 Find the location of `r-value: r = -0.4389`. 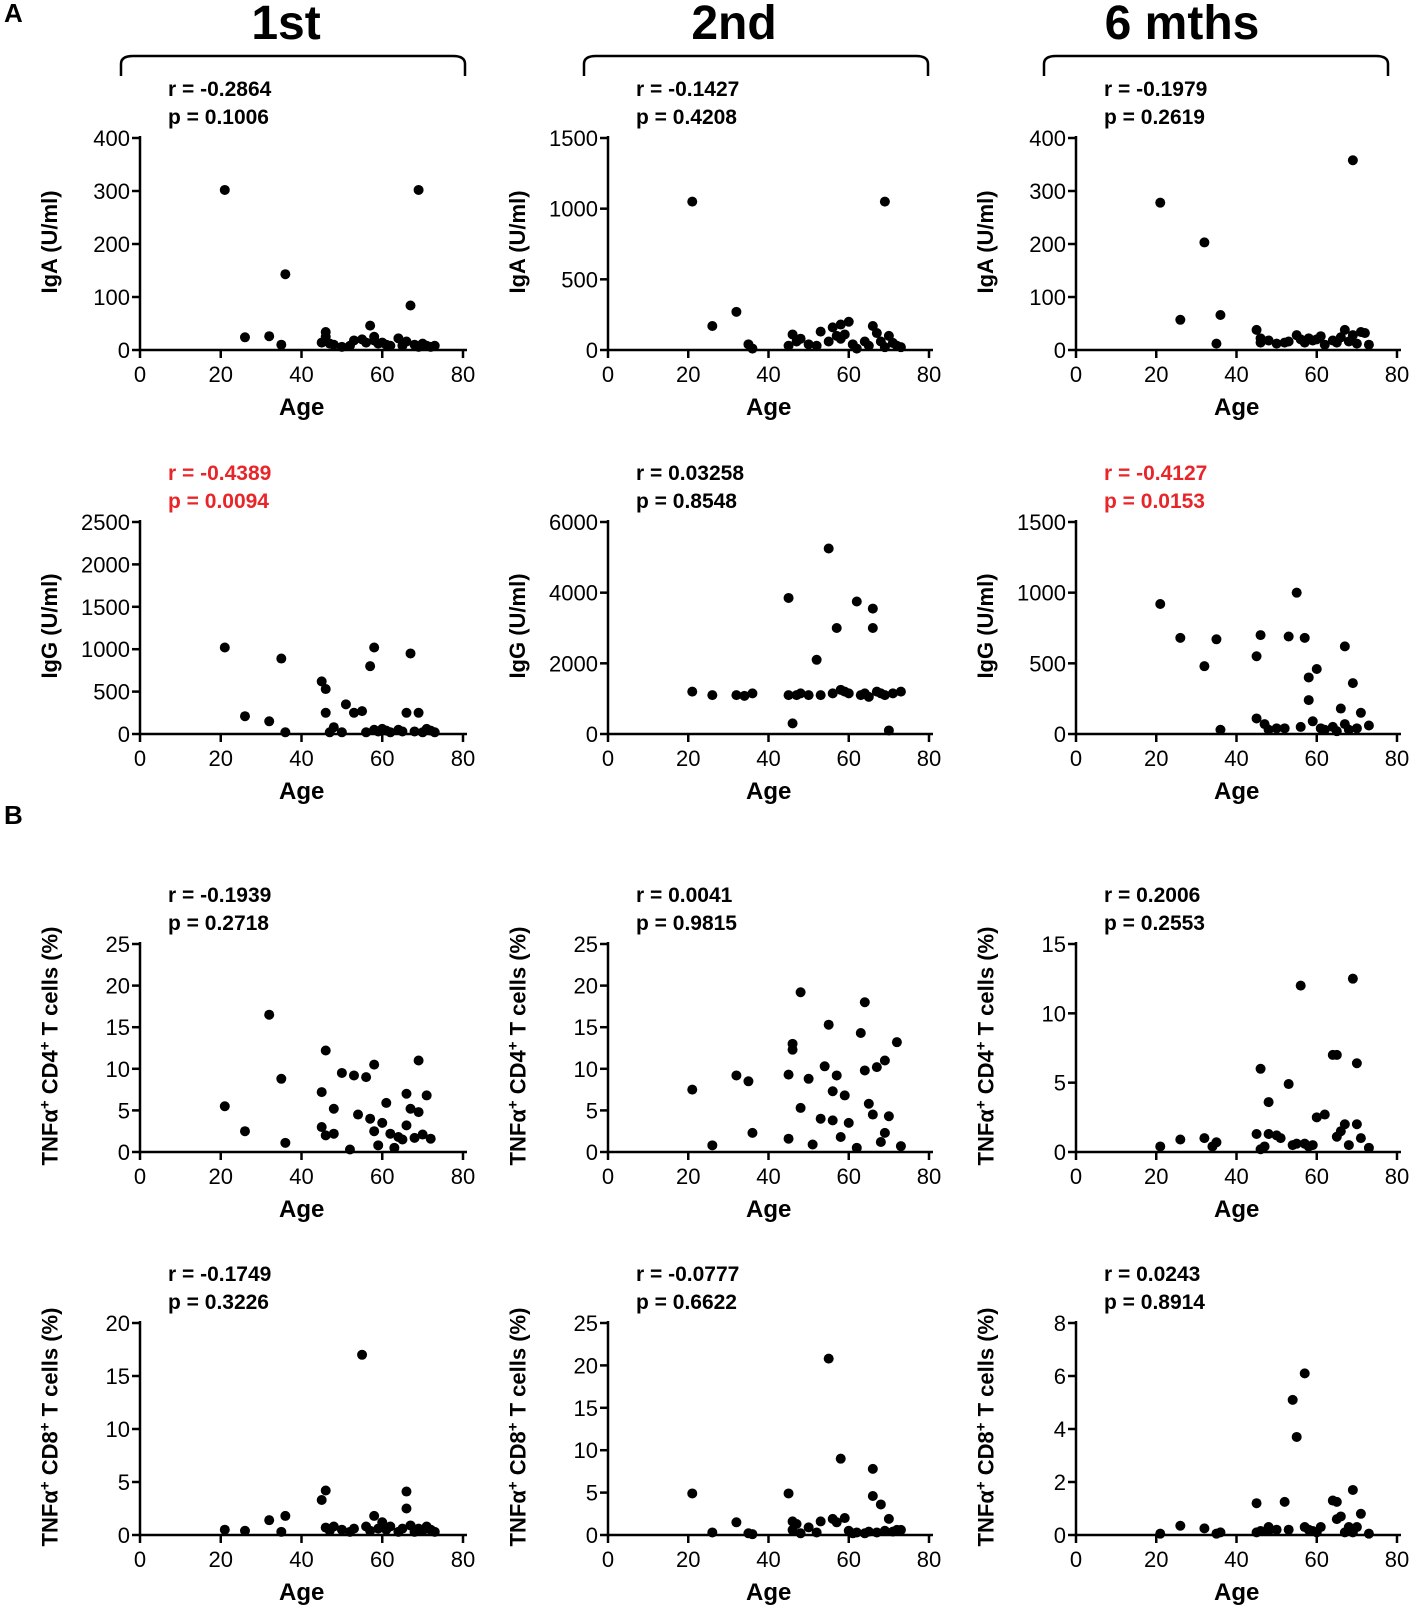

r-value: r = -0.4389 is located at coordinates (220, 473).